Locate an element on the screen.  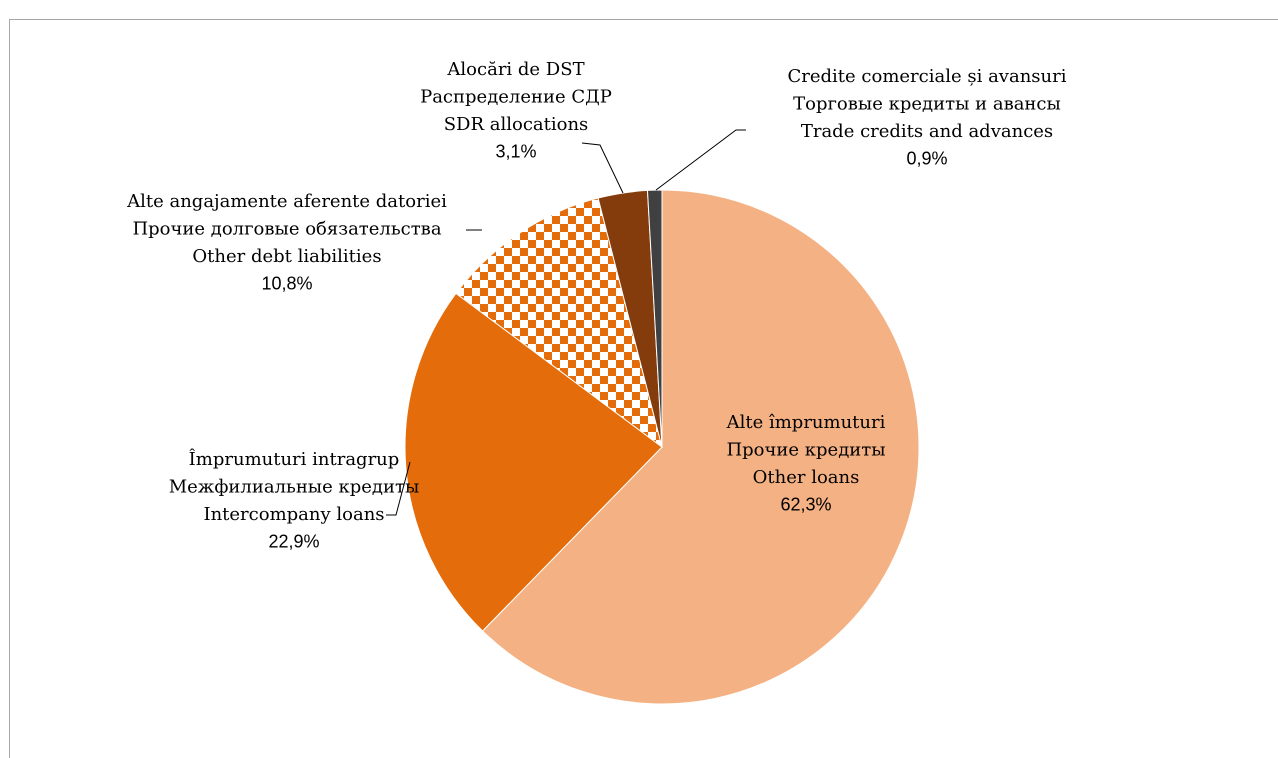
slice-label: Other debt liabilities is located at coordinates (286, 256).